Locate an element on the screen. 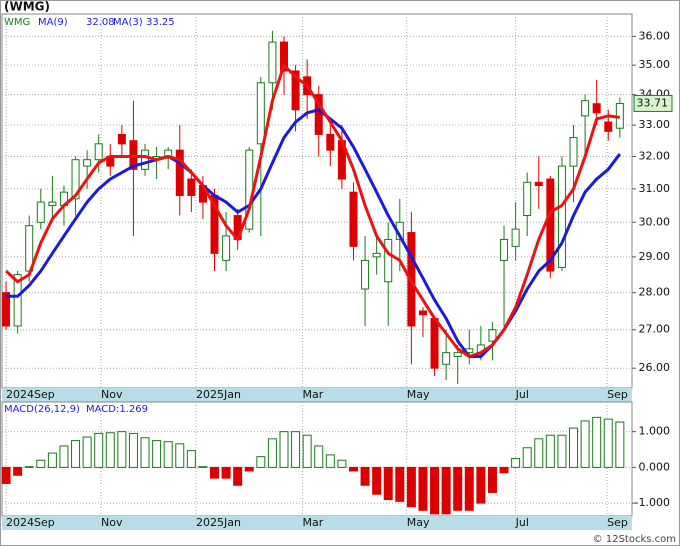  legend-label: MA(9) is located at coordinates (53, 22).